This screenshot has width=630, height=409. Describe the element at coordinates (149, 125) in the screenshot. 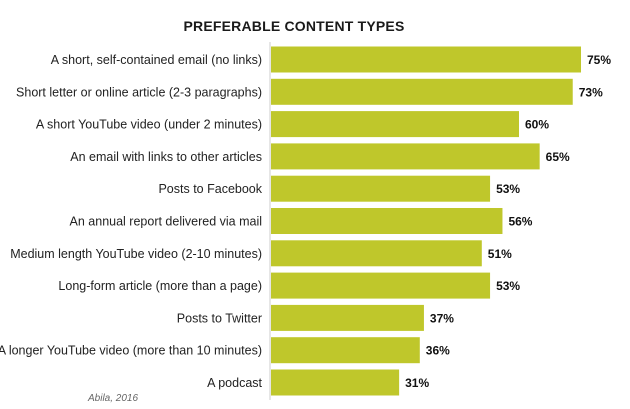

I see `category-label: A short YouTube video (under 2 minutes)` at that location.